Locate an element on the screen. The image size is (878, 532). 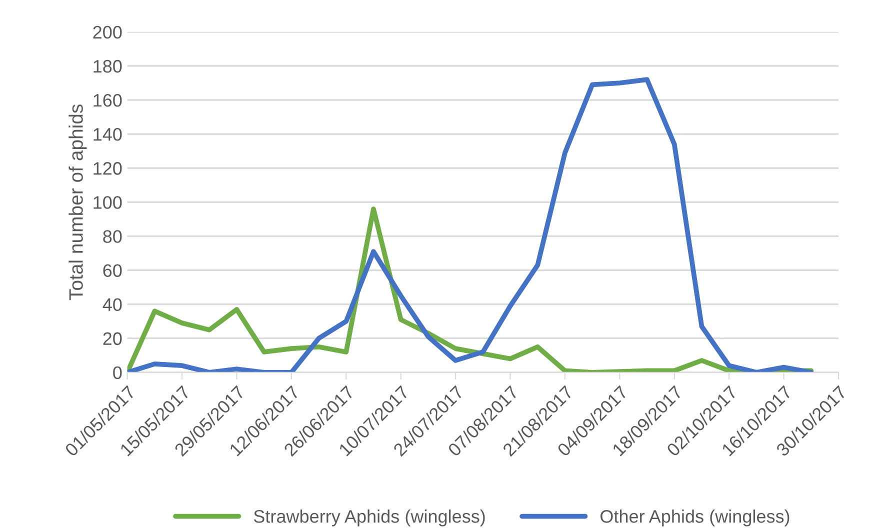
y-tick-label: 40 is located at coordinates (112, 305).